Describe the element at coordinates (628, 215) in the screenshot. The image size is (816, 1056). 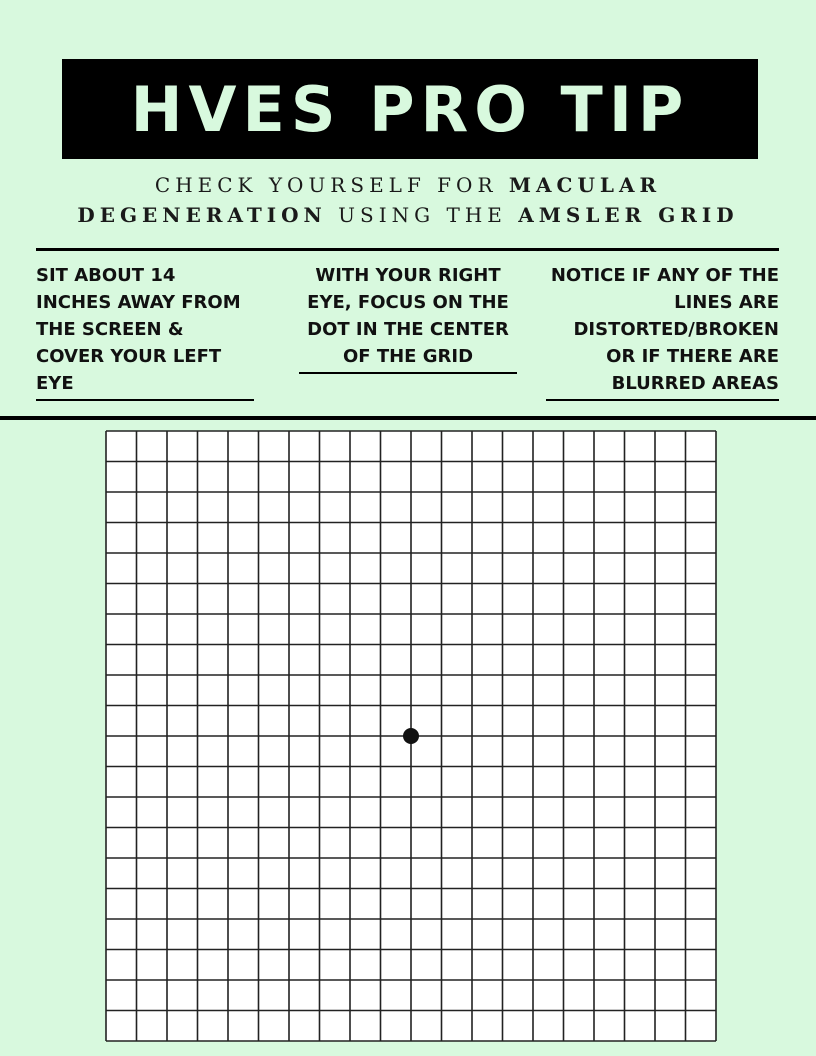
I see `subtitle-emphasis: AMSLER GRID` at that location.